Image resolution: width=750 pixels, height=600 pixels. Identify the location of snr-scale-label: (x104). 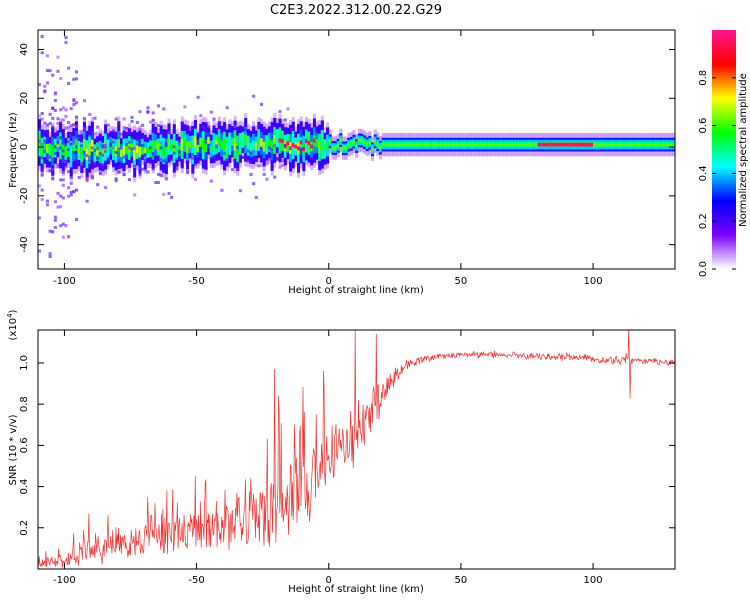
(12, 324).